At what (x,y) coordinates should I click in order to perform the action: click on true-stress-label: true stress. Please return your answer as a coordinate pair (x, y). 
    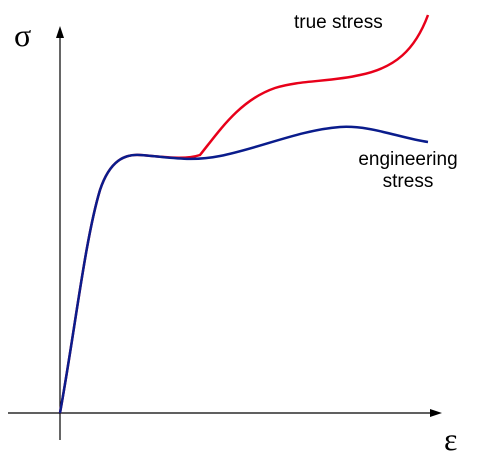
    Looking at the image, I should click on (338, 22).